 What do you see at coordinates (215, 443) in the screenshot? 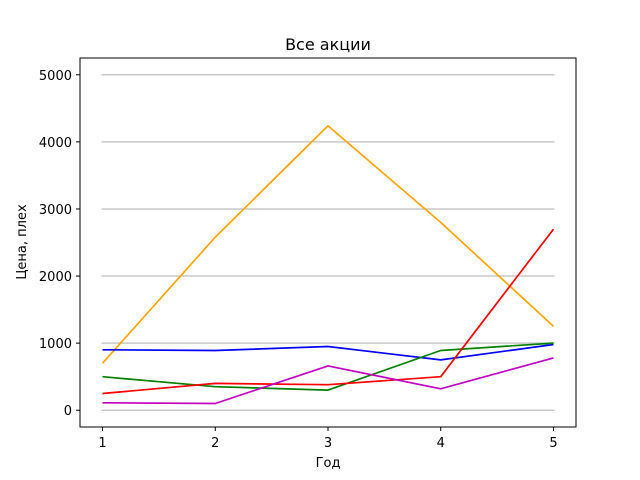
I see `x-tick-label: 2` at bounding box center [215, 443].